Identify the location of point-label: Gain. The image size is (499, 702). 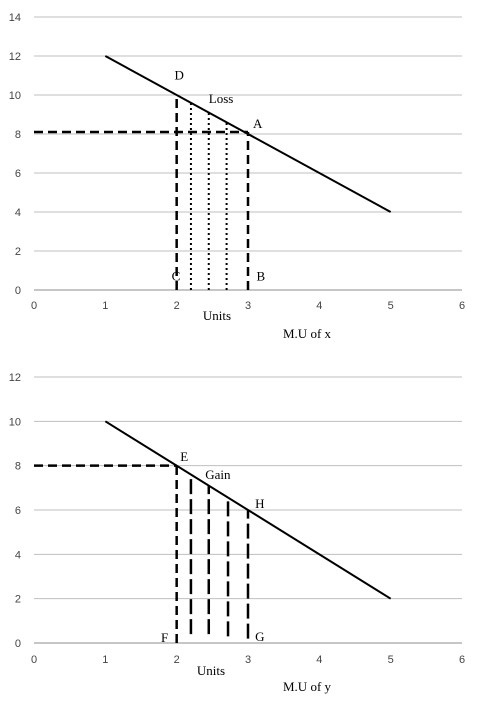
(218, 474).